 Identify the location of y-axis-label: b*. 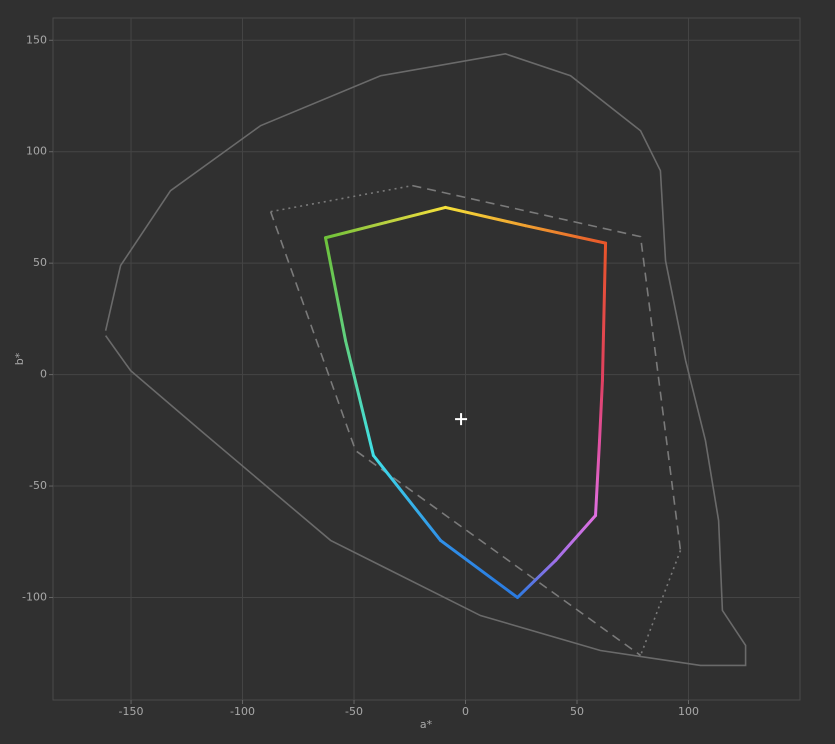
(19, 358).